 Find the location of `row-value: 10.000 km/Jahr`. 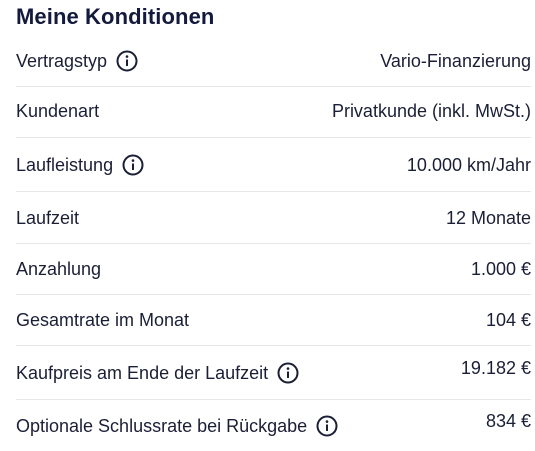

row-value: 10.000 km/Jahr is located at coordinates (468, 164).